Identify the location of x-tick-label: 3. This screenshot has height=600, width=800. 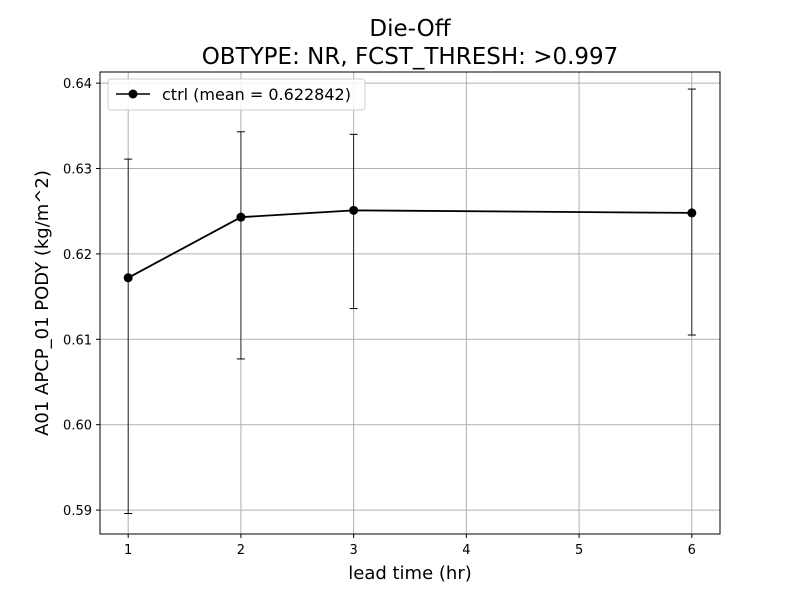
(353, 550).